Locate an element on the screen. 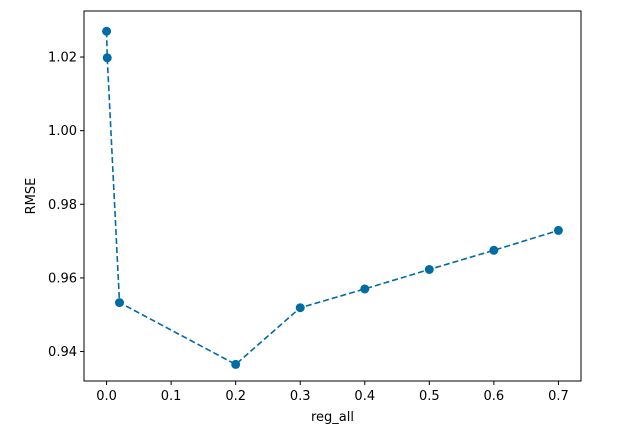  y-tick-label: 0.96 is located at coordinates (62, 278).